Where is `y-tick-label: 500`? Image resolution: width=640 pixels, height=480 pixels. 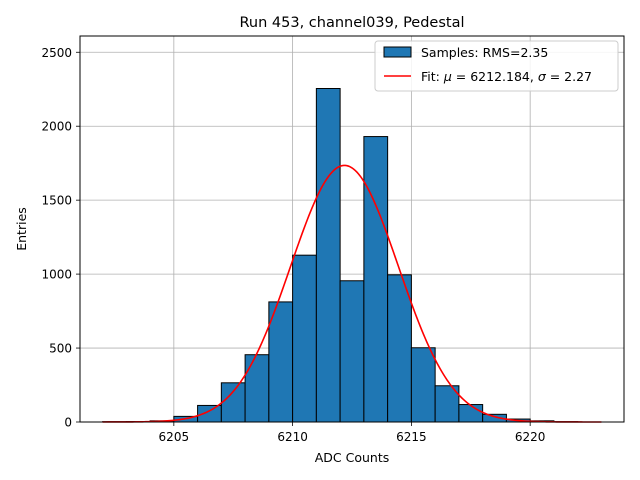
y-tick-label: 500 is located at coordinates (60, 349).